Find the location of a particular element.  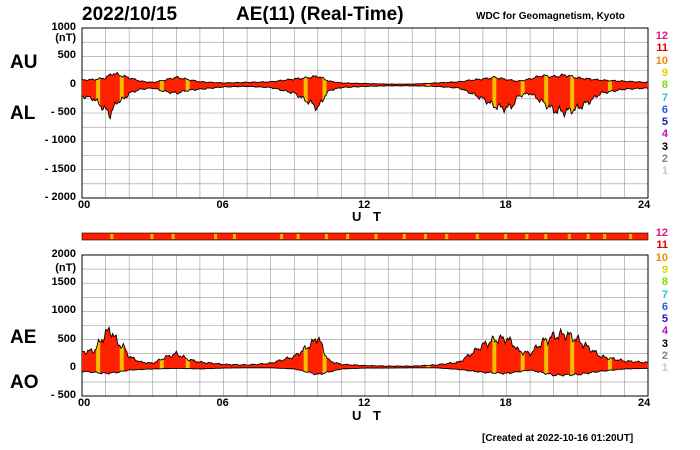

upper-y-tick-label: 0 is located at coordinates (72, 83).